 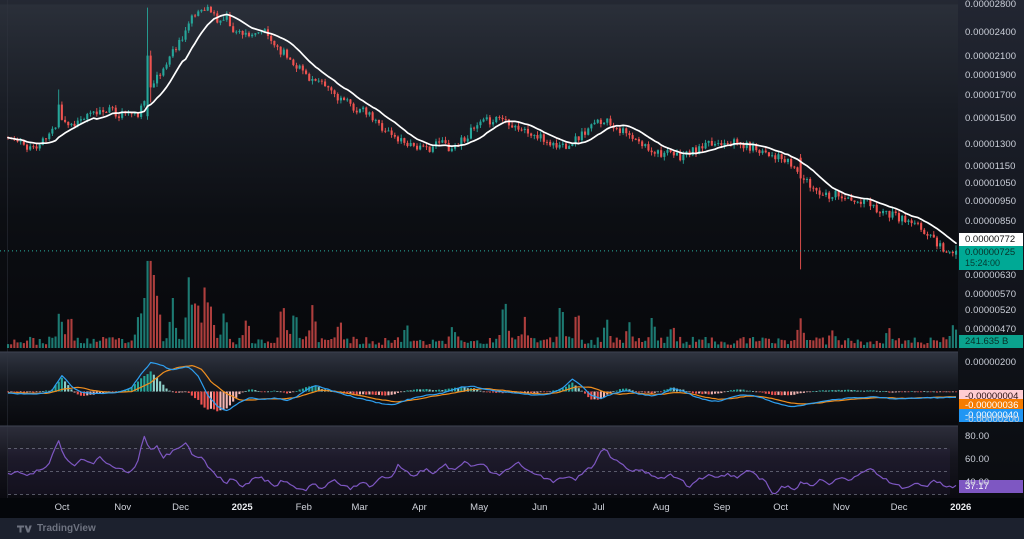 I want to click on time-axis-label-2025: 2025, so click(x=242, y=507).